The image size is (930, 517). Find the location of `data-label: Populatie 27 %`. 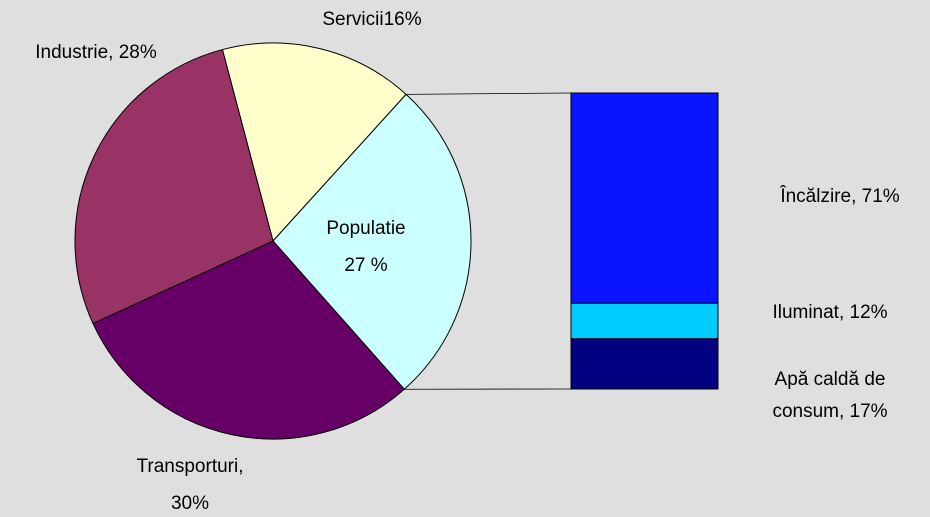

data-label: Populatie 27 % is located at coordinates (365, 247).